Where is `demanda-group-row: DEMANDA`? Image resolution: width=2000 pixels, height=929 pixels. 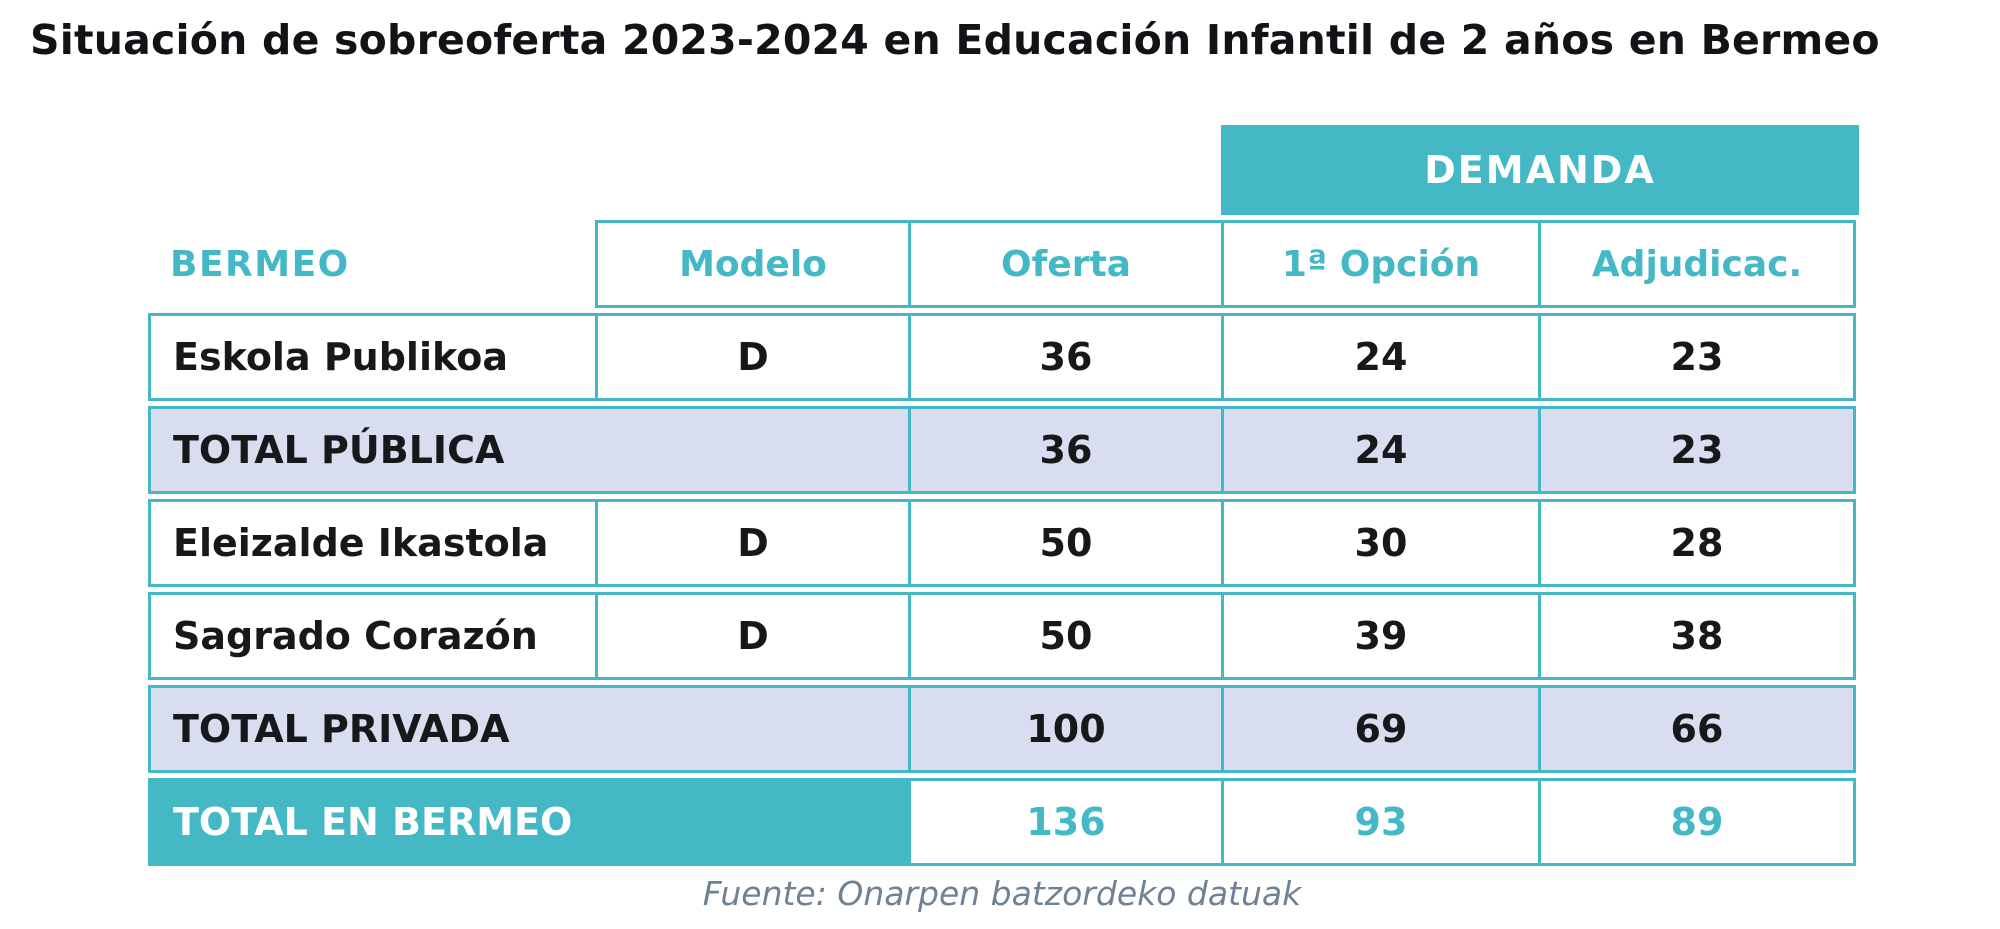 demanda-group-row: DEMANDA is located at coordinates (1003, 170).